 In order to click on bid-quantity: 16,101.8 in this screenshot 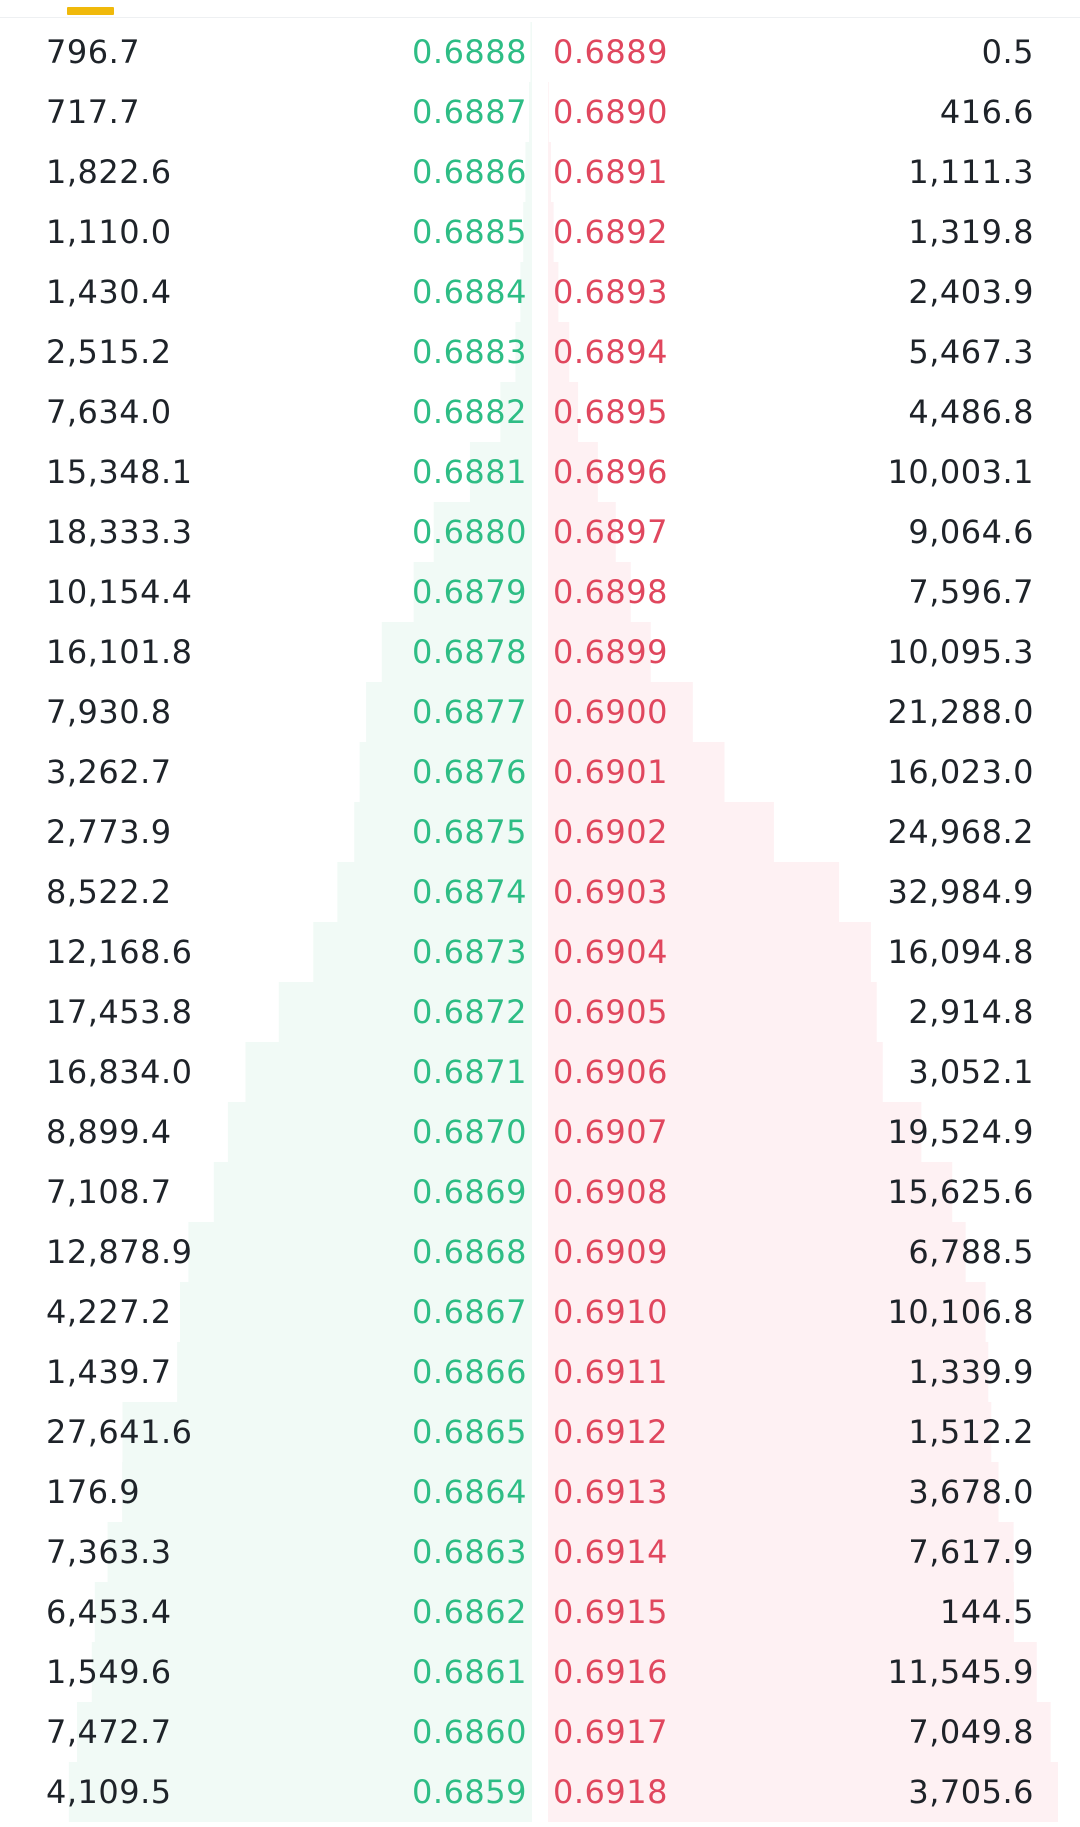, I will do `click(119, 652)`.